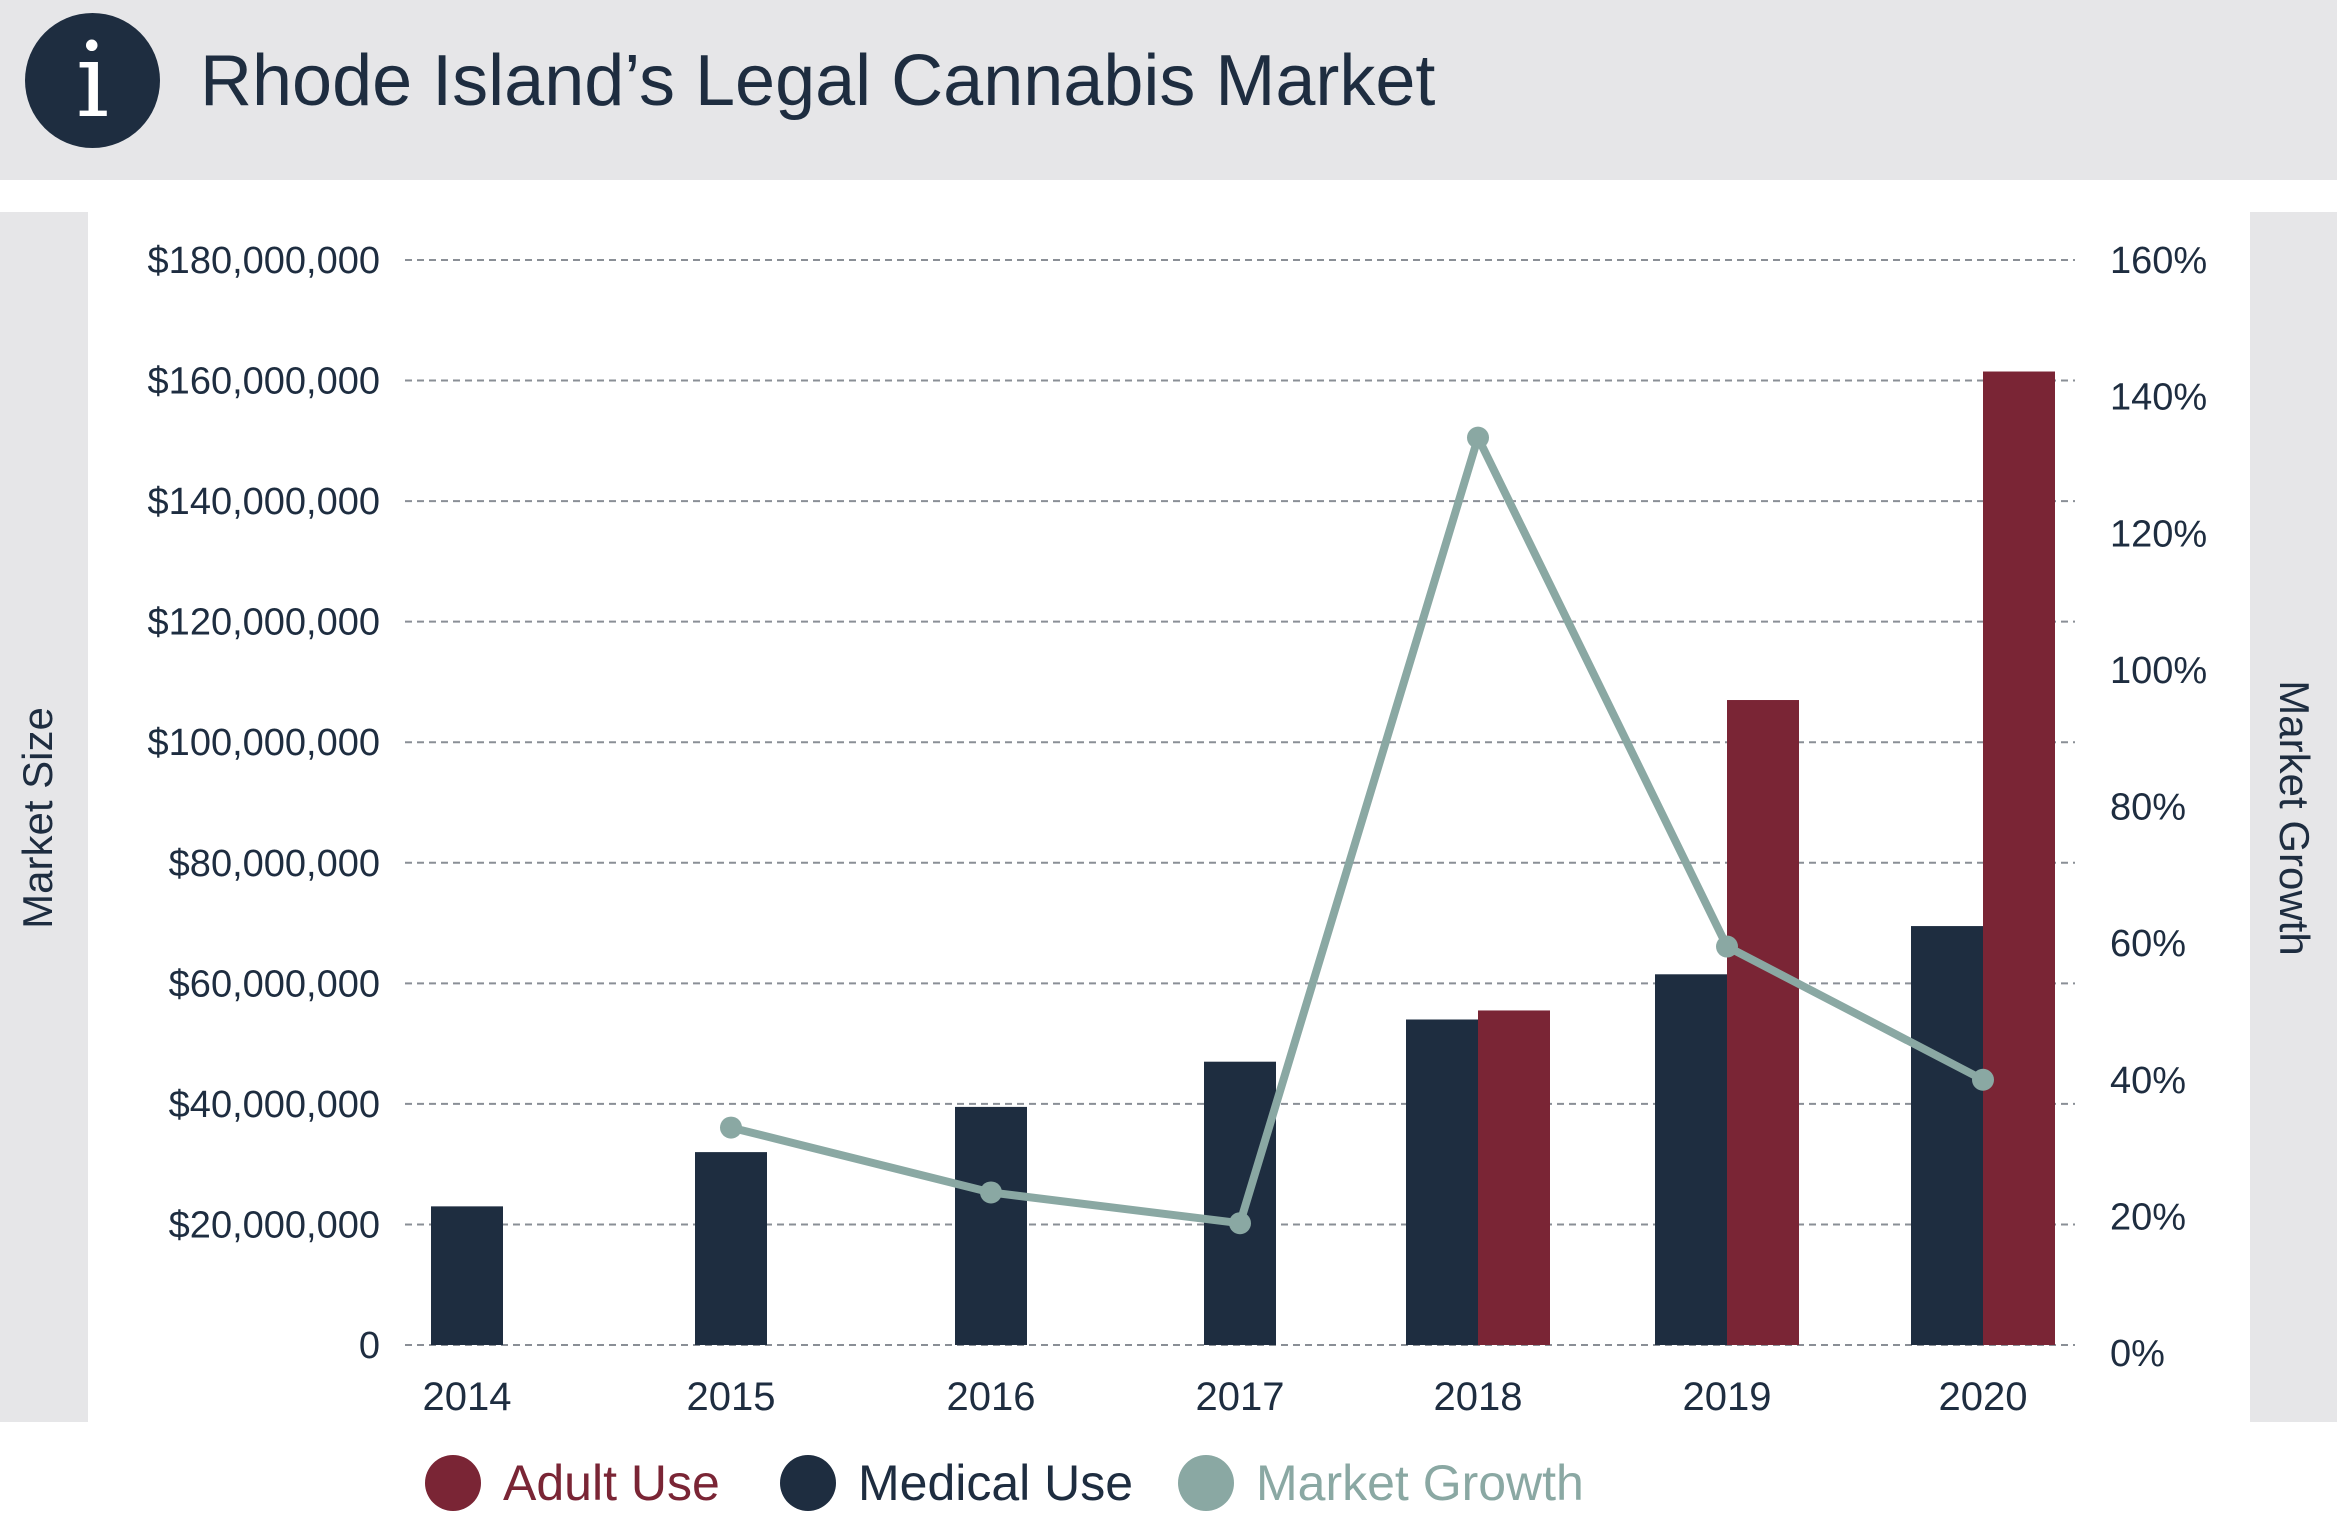 The height and width of the screenshot is (1530, 2337). Describe the element at coordinates (611, 1483) in the screenshot. I see `legend-adult-label: Adult Use` at that location.